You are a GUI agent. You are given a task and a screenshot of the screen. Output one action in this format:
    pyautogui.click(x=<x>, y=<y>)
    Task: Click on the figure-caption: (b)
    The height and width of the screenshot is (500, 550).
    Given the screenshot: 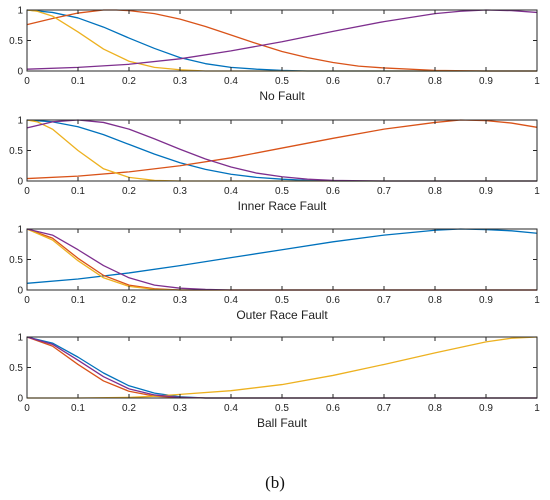 What is the action you would take?
    pyautogui.click(x=275, y=482)
    